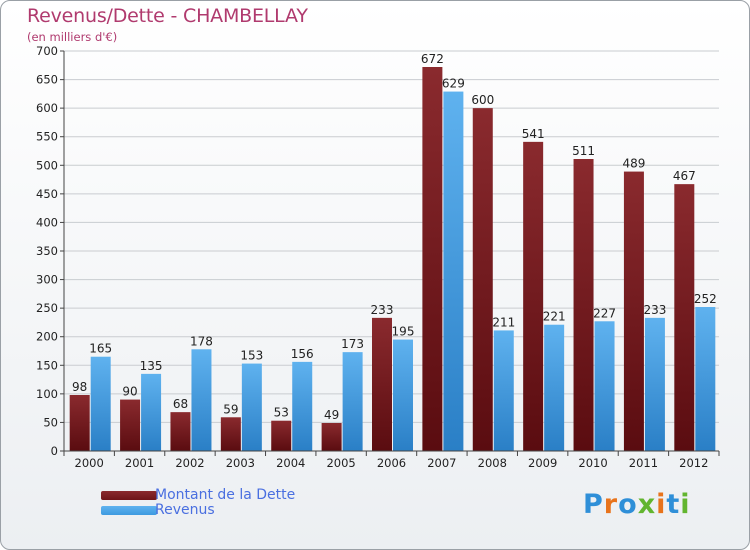 The image size is (750, 550). Describe the element at coordinates (281, 435) in the screenshot. I see `bar-dette-2004` at that location.